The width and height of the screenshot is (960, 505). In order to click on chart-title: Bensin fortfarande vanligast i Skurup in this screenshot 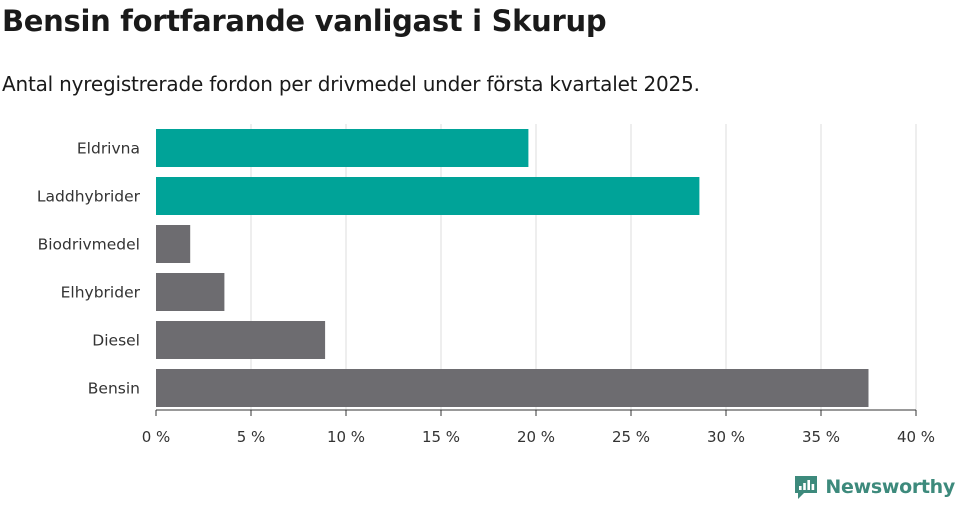, I will do `click(304, 21)`.